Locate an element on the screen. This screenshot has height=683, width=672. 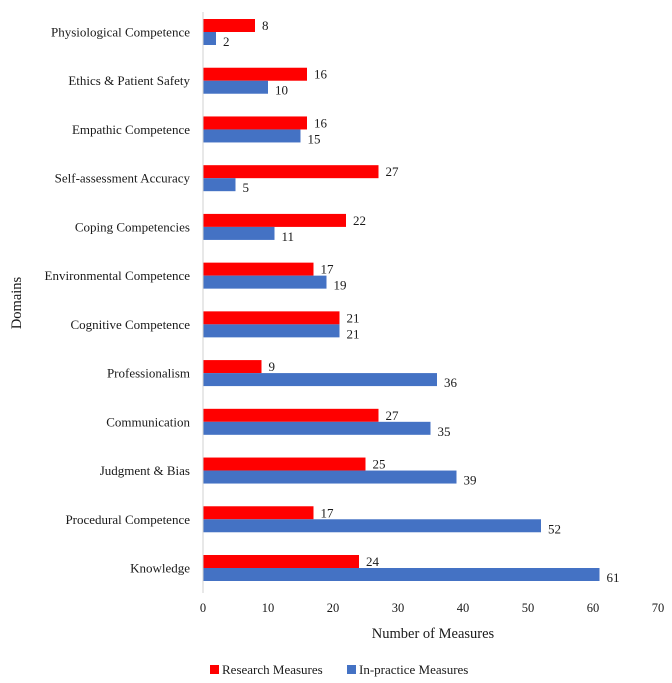
data-label-research-knowledge: 24 is located at coordinates (373, 561).